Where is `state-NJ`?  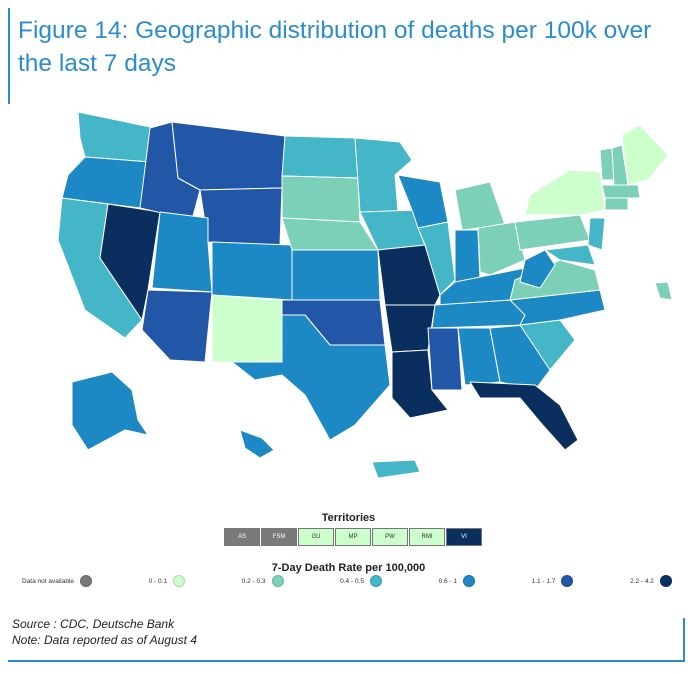 state-NJ is located at coordinates (596, 234).